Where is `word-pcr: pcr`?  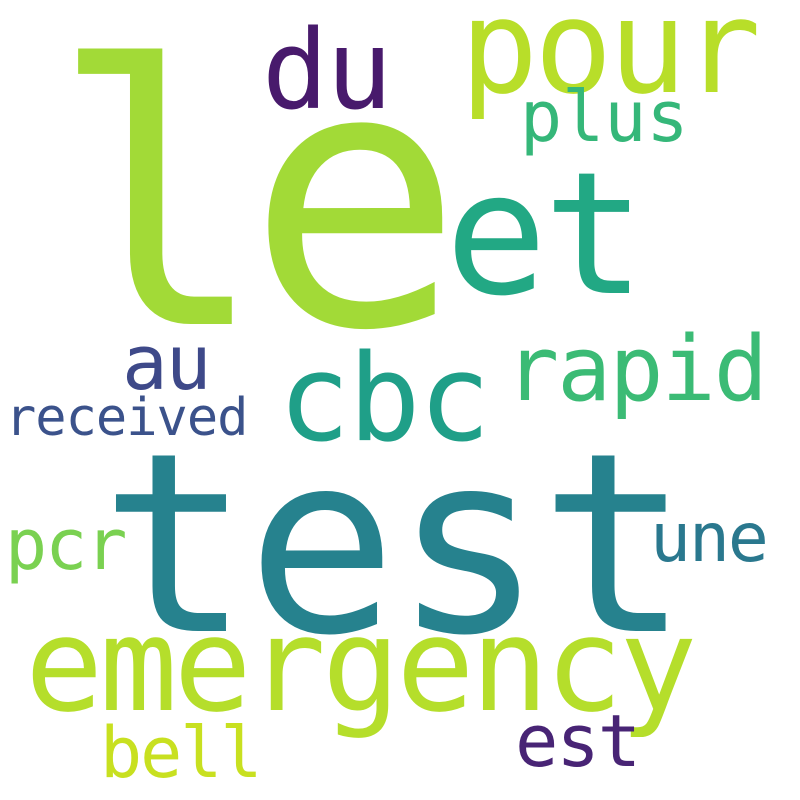
word-pcr: pcr is located at coordinates (66, 545).